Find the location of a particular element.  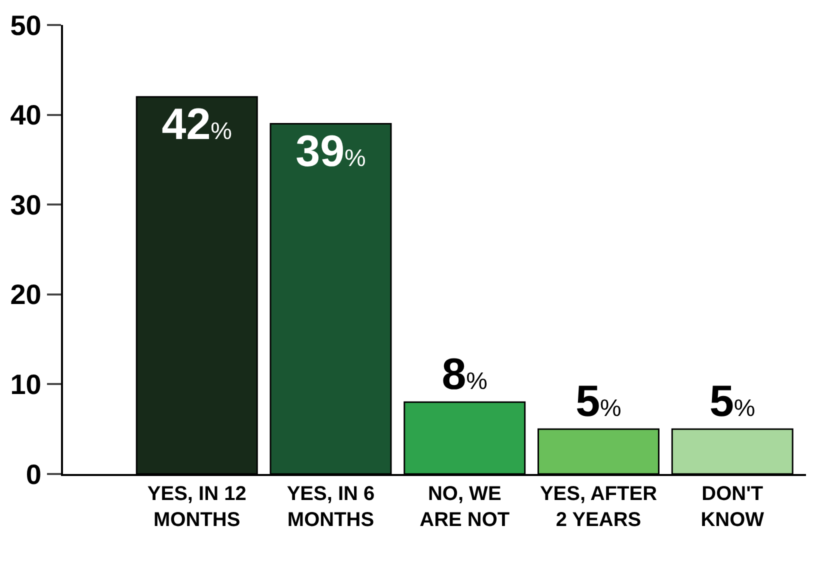

y-tick-label: 0 is located at coordinates (34, 474).